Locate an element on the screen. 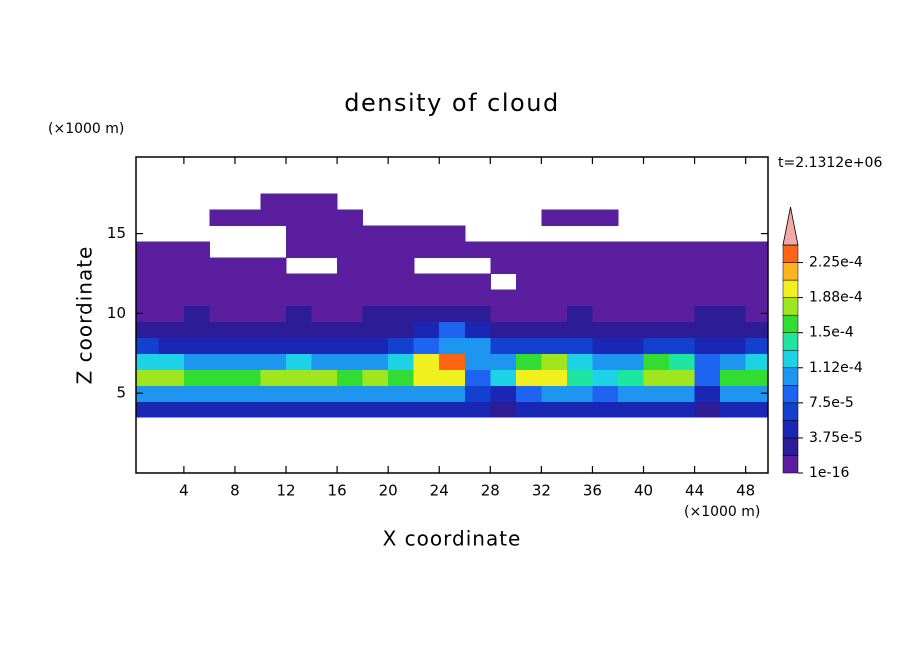 Image resolution: width=904 pixels, height=658 pixels. colorbar-tick-label: 1.88e-4 is located at coordinates (836, 298).